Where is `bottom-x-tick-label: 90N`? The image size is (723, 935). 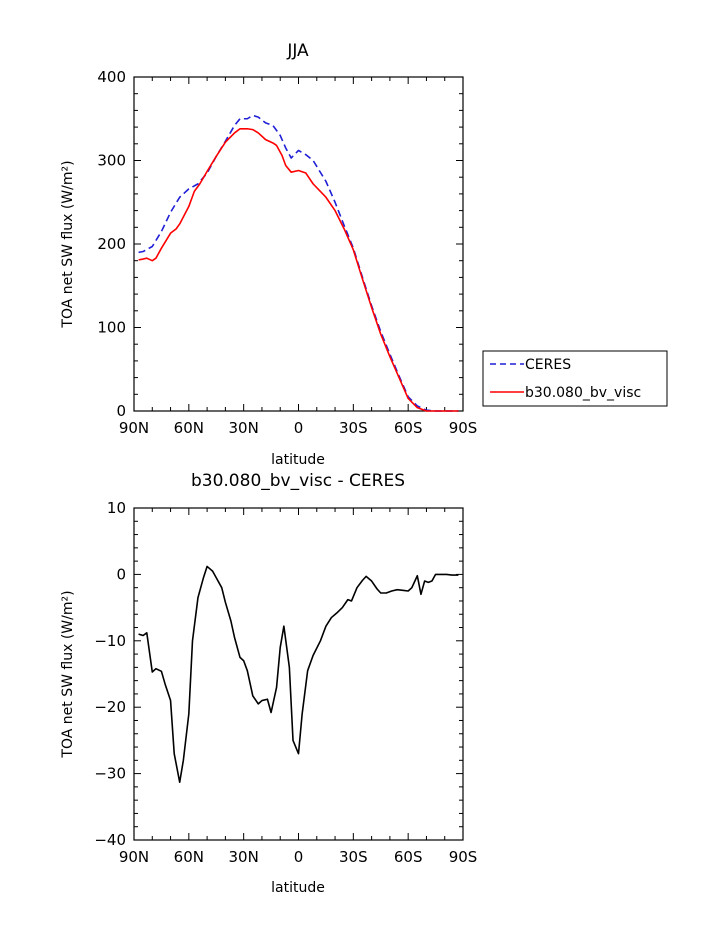
bottom-x-tick-label: 90N is located at coordinates (134, 857).